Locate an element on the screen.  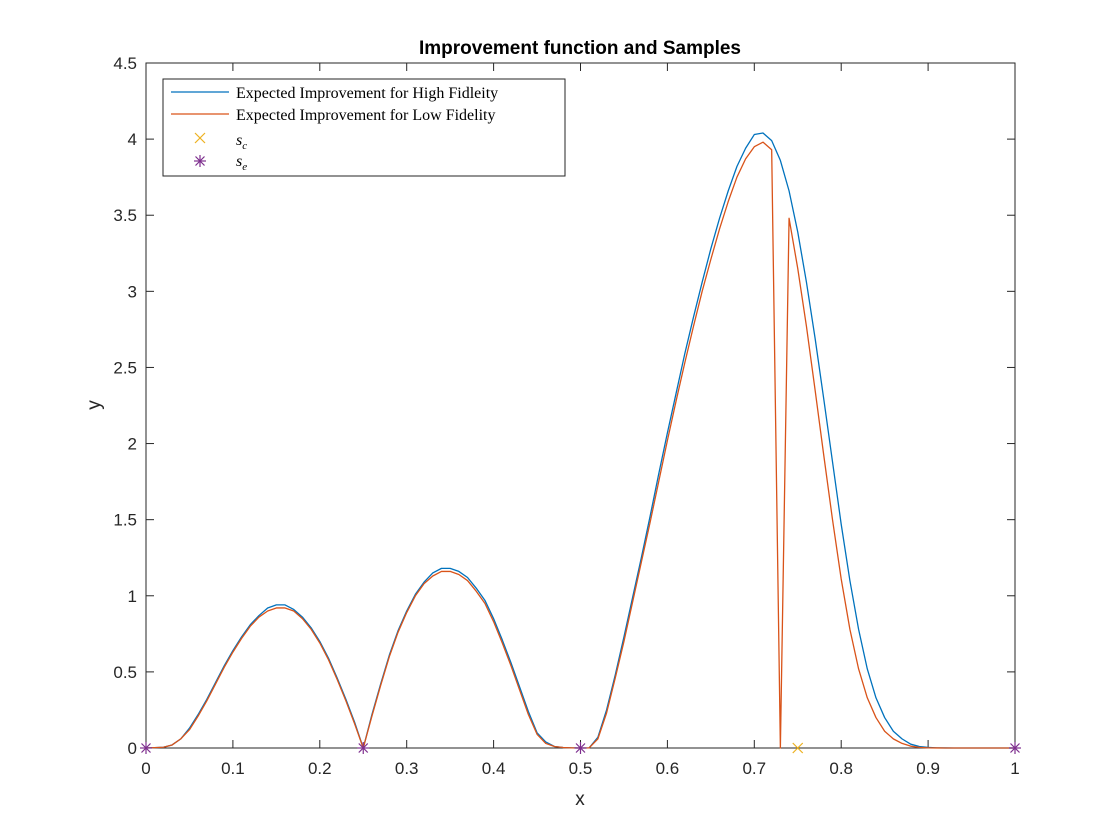
x-tick-label: 0.3 is located at coordinates (407, 768).